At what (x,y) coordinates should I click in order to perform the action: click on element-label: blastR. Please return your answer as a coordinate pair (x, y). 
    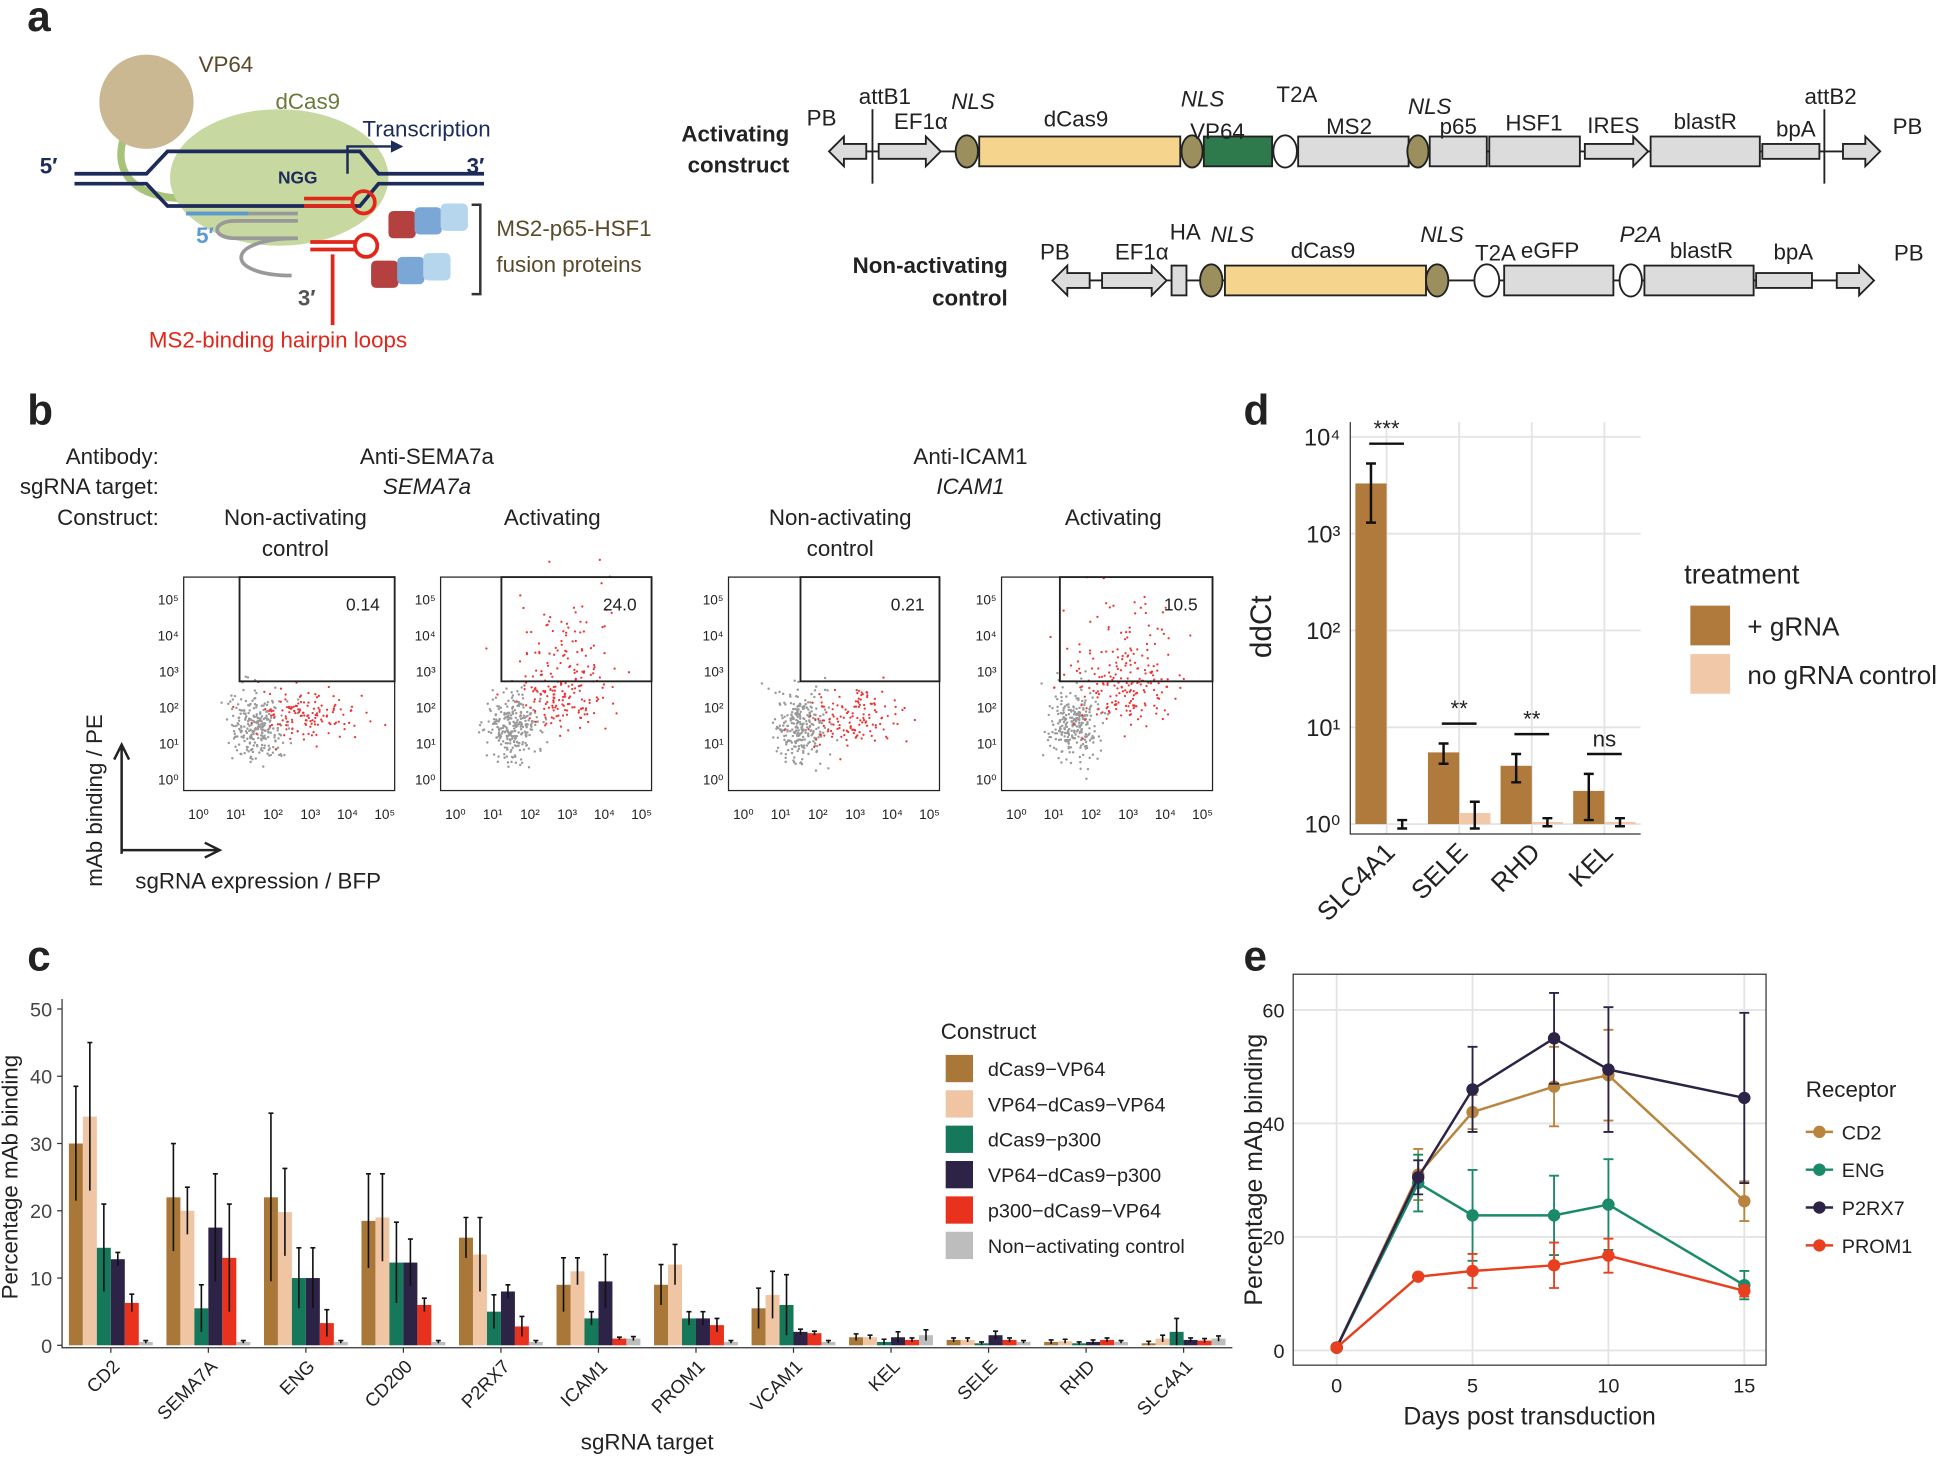
    Looking at the image, I should click on (1701, 250).